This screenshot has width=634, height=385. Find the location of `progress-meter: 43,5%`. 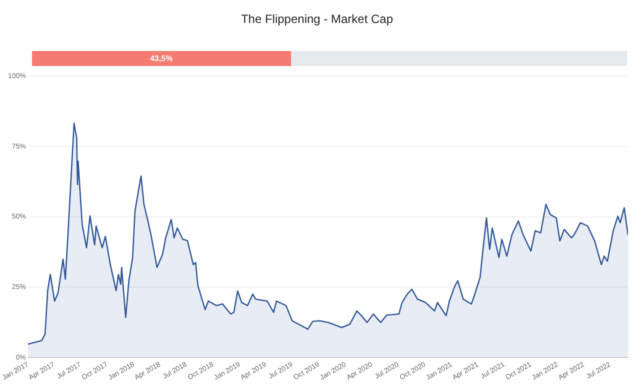

progress-meter: 43,5% is located at coordinates (329, 58).